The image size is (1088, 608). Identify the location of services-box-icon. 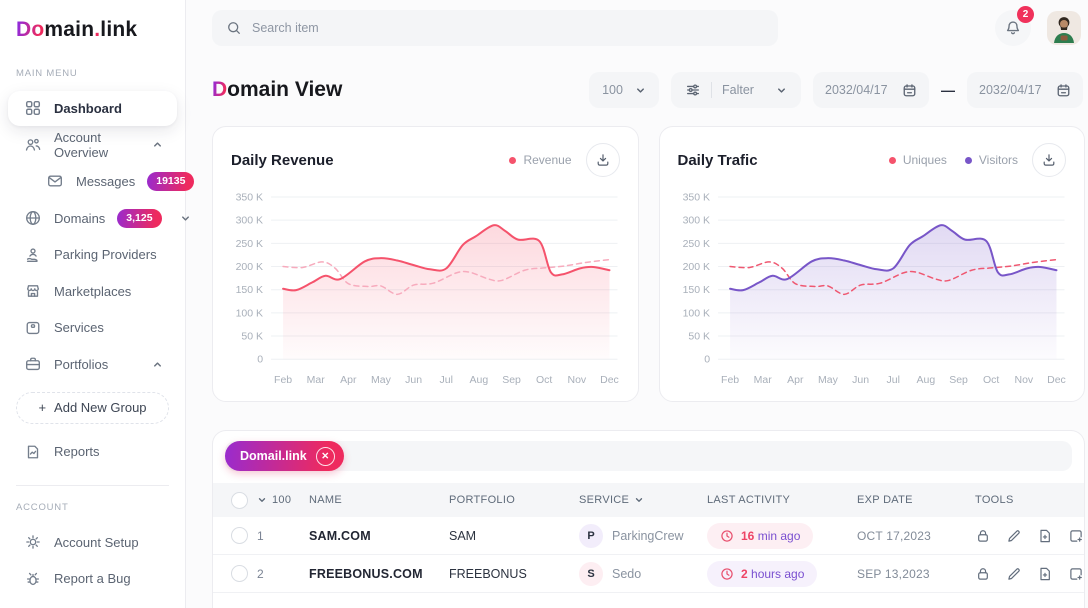
(33, 328).